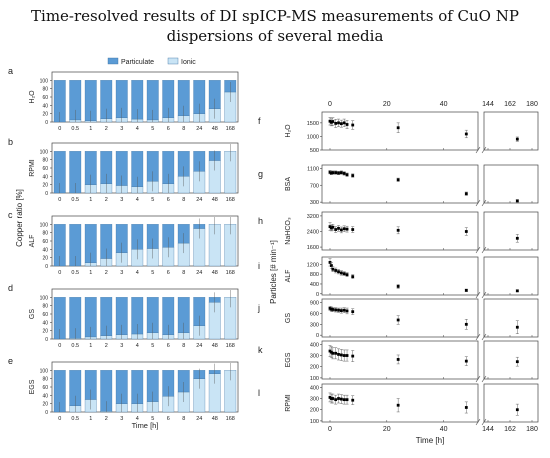 The height and width of the screenshot is (458, 550). Describe the element at coordinates (314, 186) in the screenshot. I see `y-tick-label: 700` at that location.